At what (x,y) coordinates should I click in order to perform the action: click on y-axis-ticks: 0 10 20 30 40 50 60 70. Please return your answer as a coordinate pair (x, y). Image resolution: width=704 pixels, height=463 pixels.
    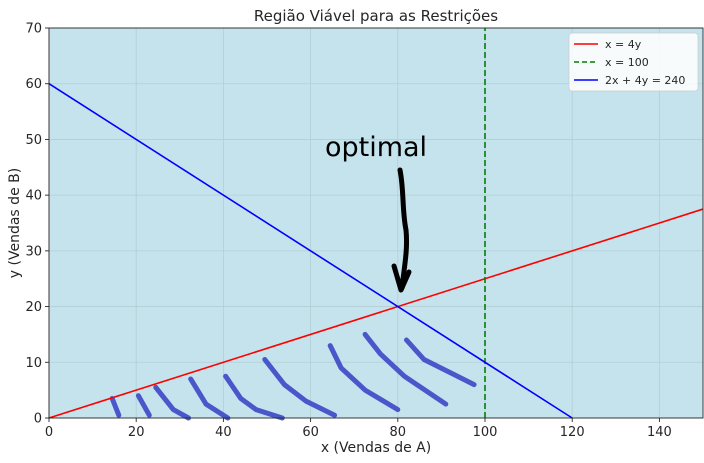
    Looking at the image, I should click on (37, 224).